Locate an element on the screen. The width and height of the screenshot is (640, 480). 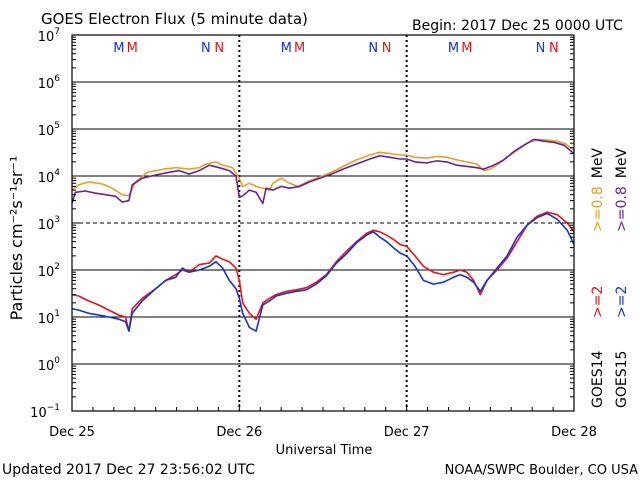
begin-date: Begin: 2017 Dec 25 0000 UTC is located at coordinates (517, 26).